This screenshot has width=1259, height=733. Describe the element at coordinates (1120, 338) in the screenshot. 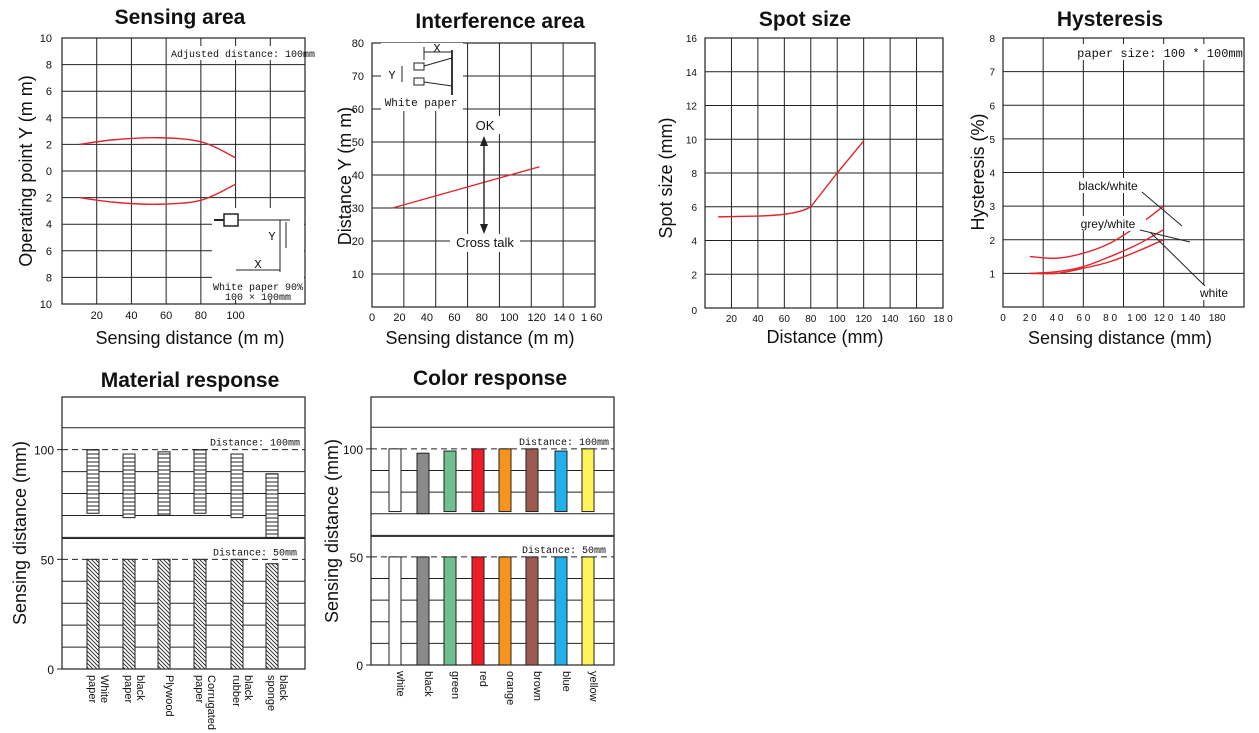

I see `x-axis-label: Sensing distance (mm)` at that location.